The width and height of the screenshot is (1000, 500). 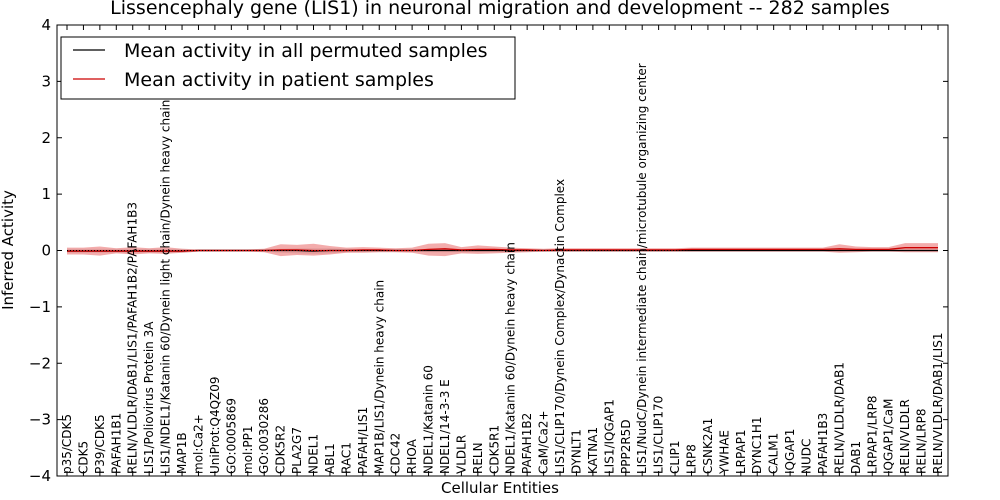 What do you see at coordinates (593, 450) in the screenshot?
I see `x-tick-label: KATNA1` at bounding box center [593, 450].